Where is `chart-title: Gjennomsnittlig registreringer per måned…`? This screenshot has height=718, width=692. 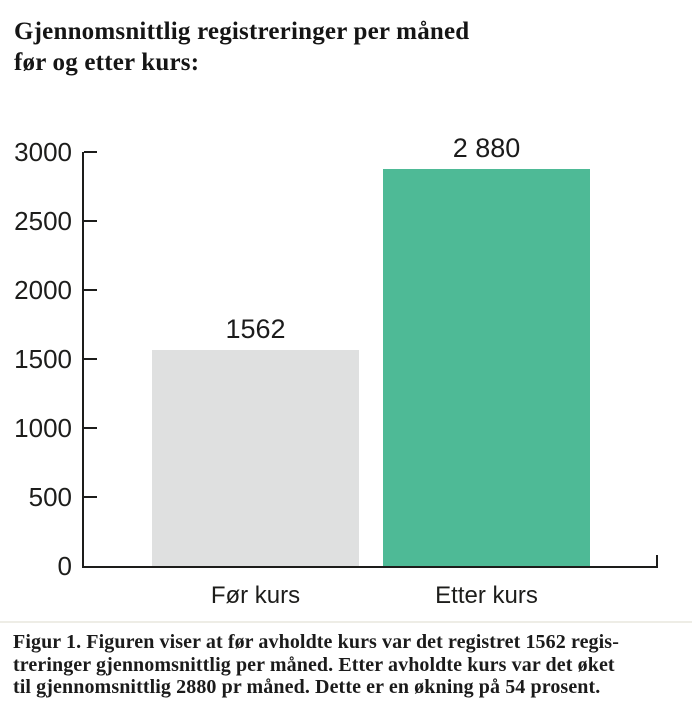
chart-title: Gjennomsnittlig registreringer per måned… is located at coordinates (241, 47).